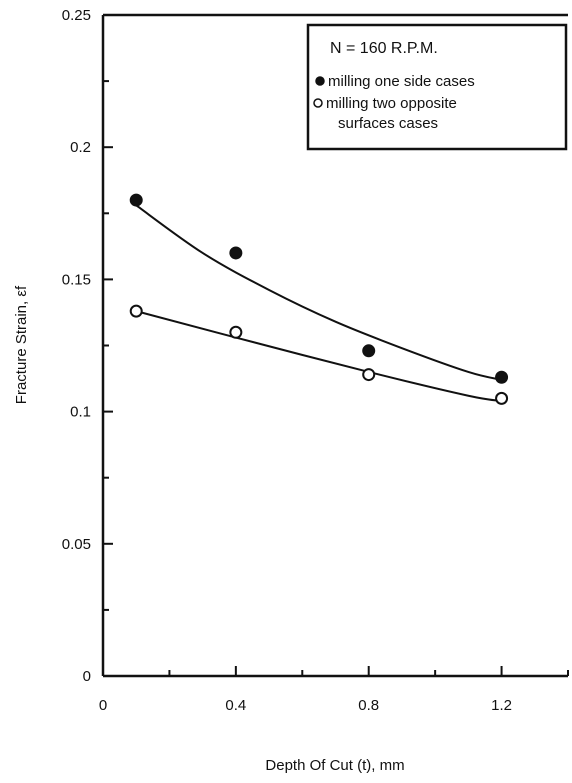 This screenshot has height=783, width=572. Describe the element at coordinates (103, 705) in the screenshot. I see `x-tick-label: 0` at that location.